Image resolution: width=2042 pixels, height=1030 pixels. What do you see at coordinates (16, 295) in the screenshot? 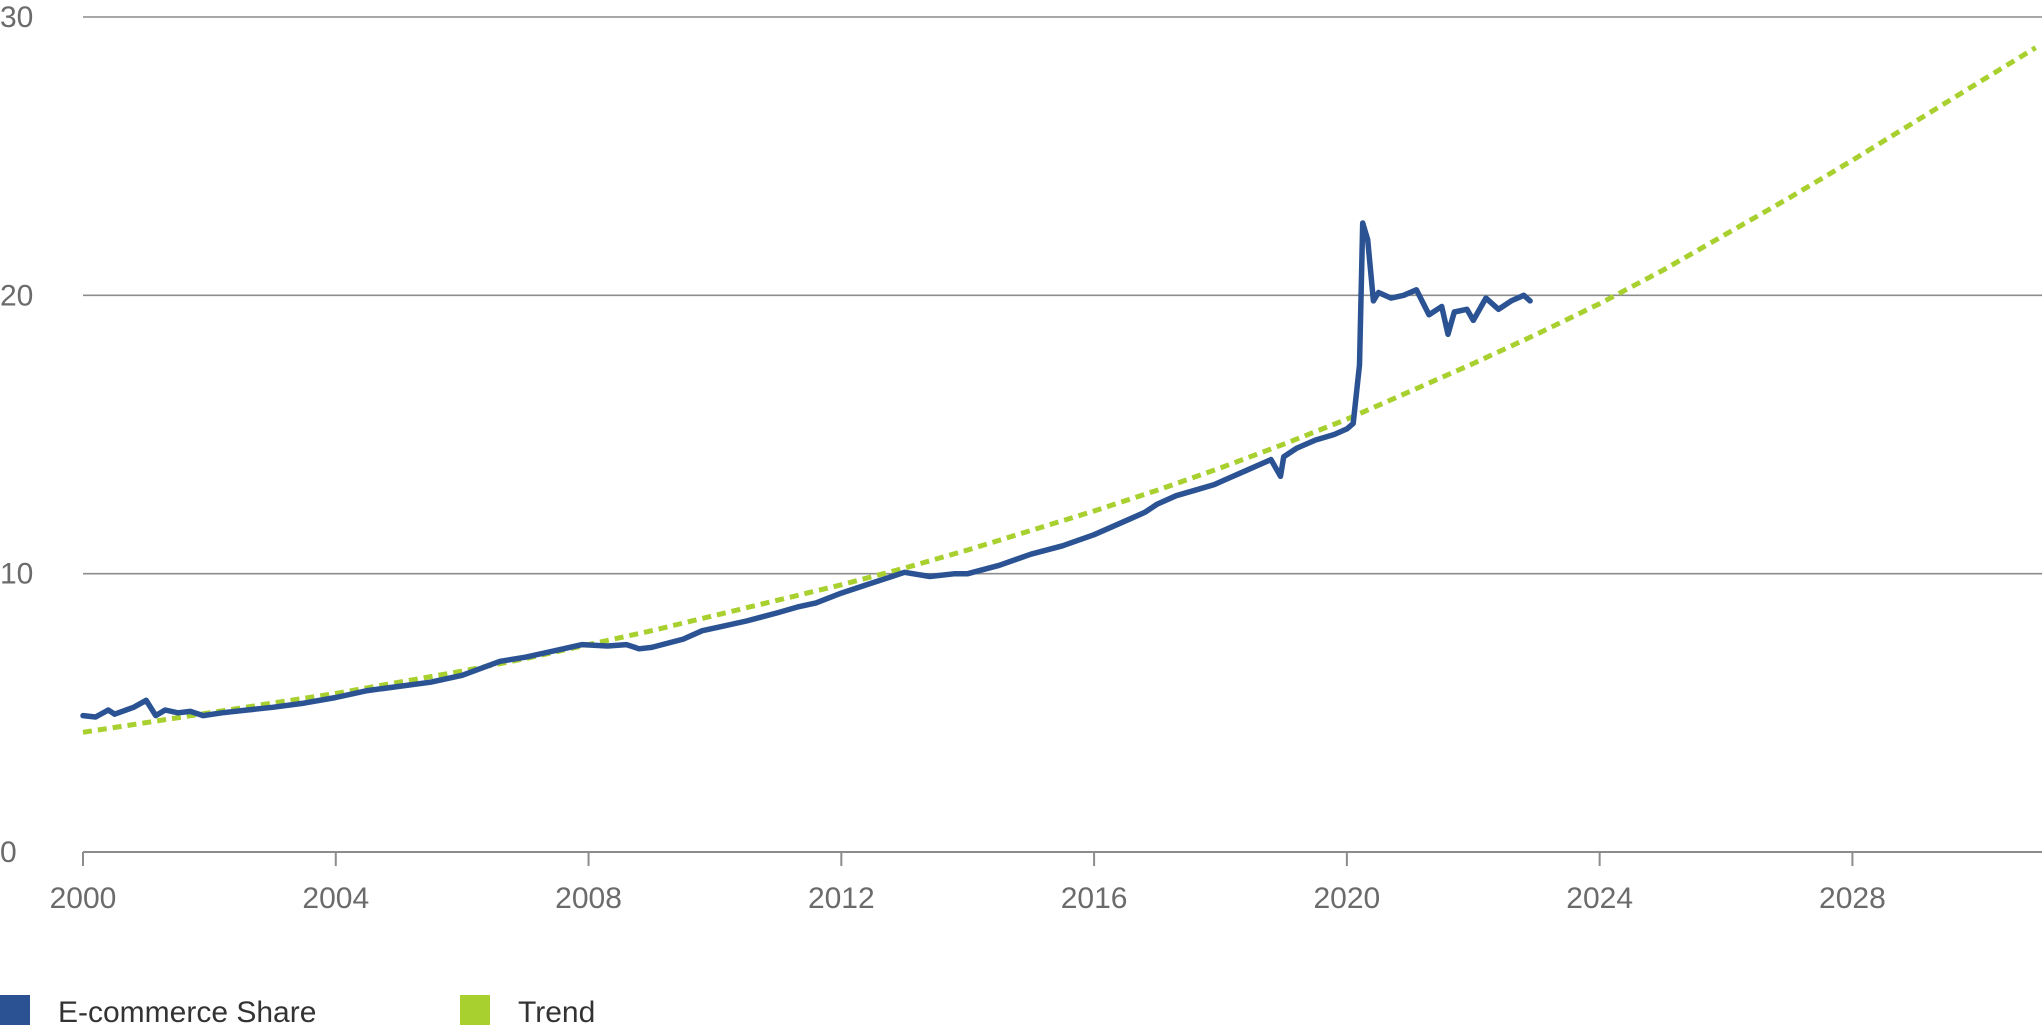
I see `y-tick-label: 20` at bounding box center [16, 295].